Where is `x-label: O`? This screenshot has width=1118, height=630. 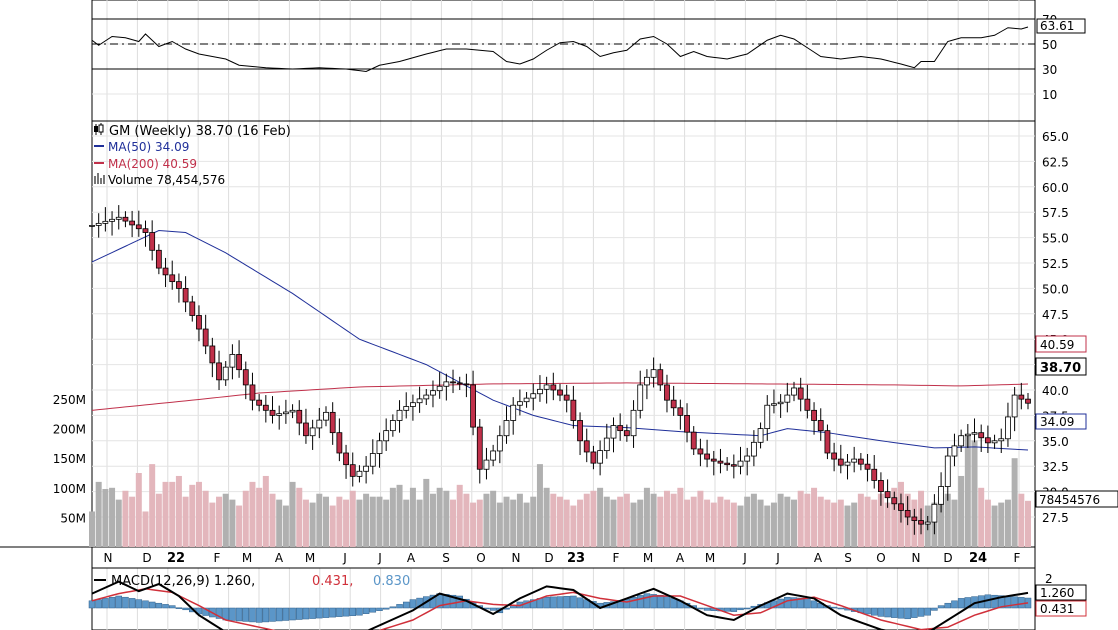
x-label: O is located at coordinates (880, 558).